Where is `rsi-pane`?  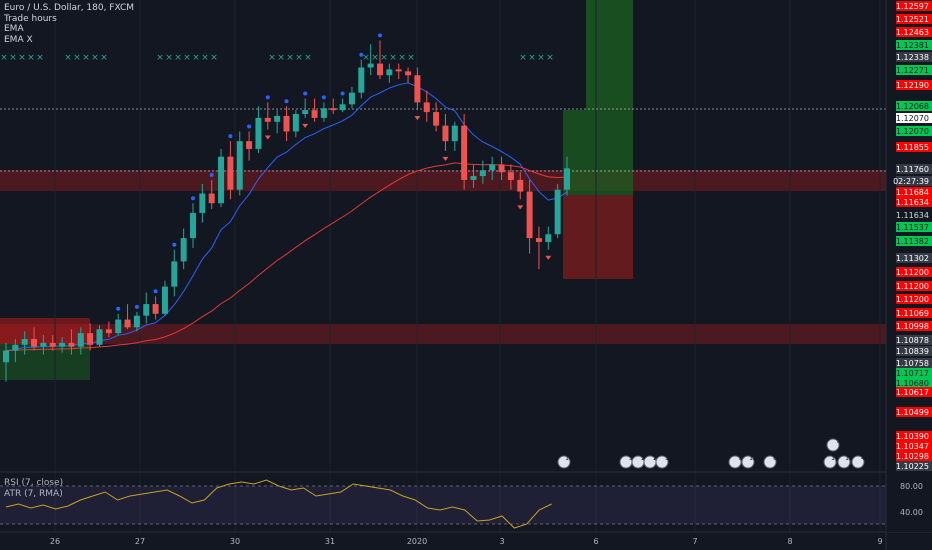 rsi-pane is located at coordinates (466, 502).